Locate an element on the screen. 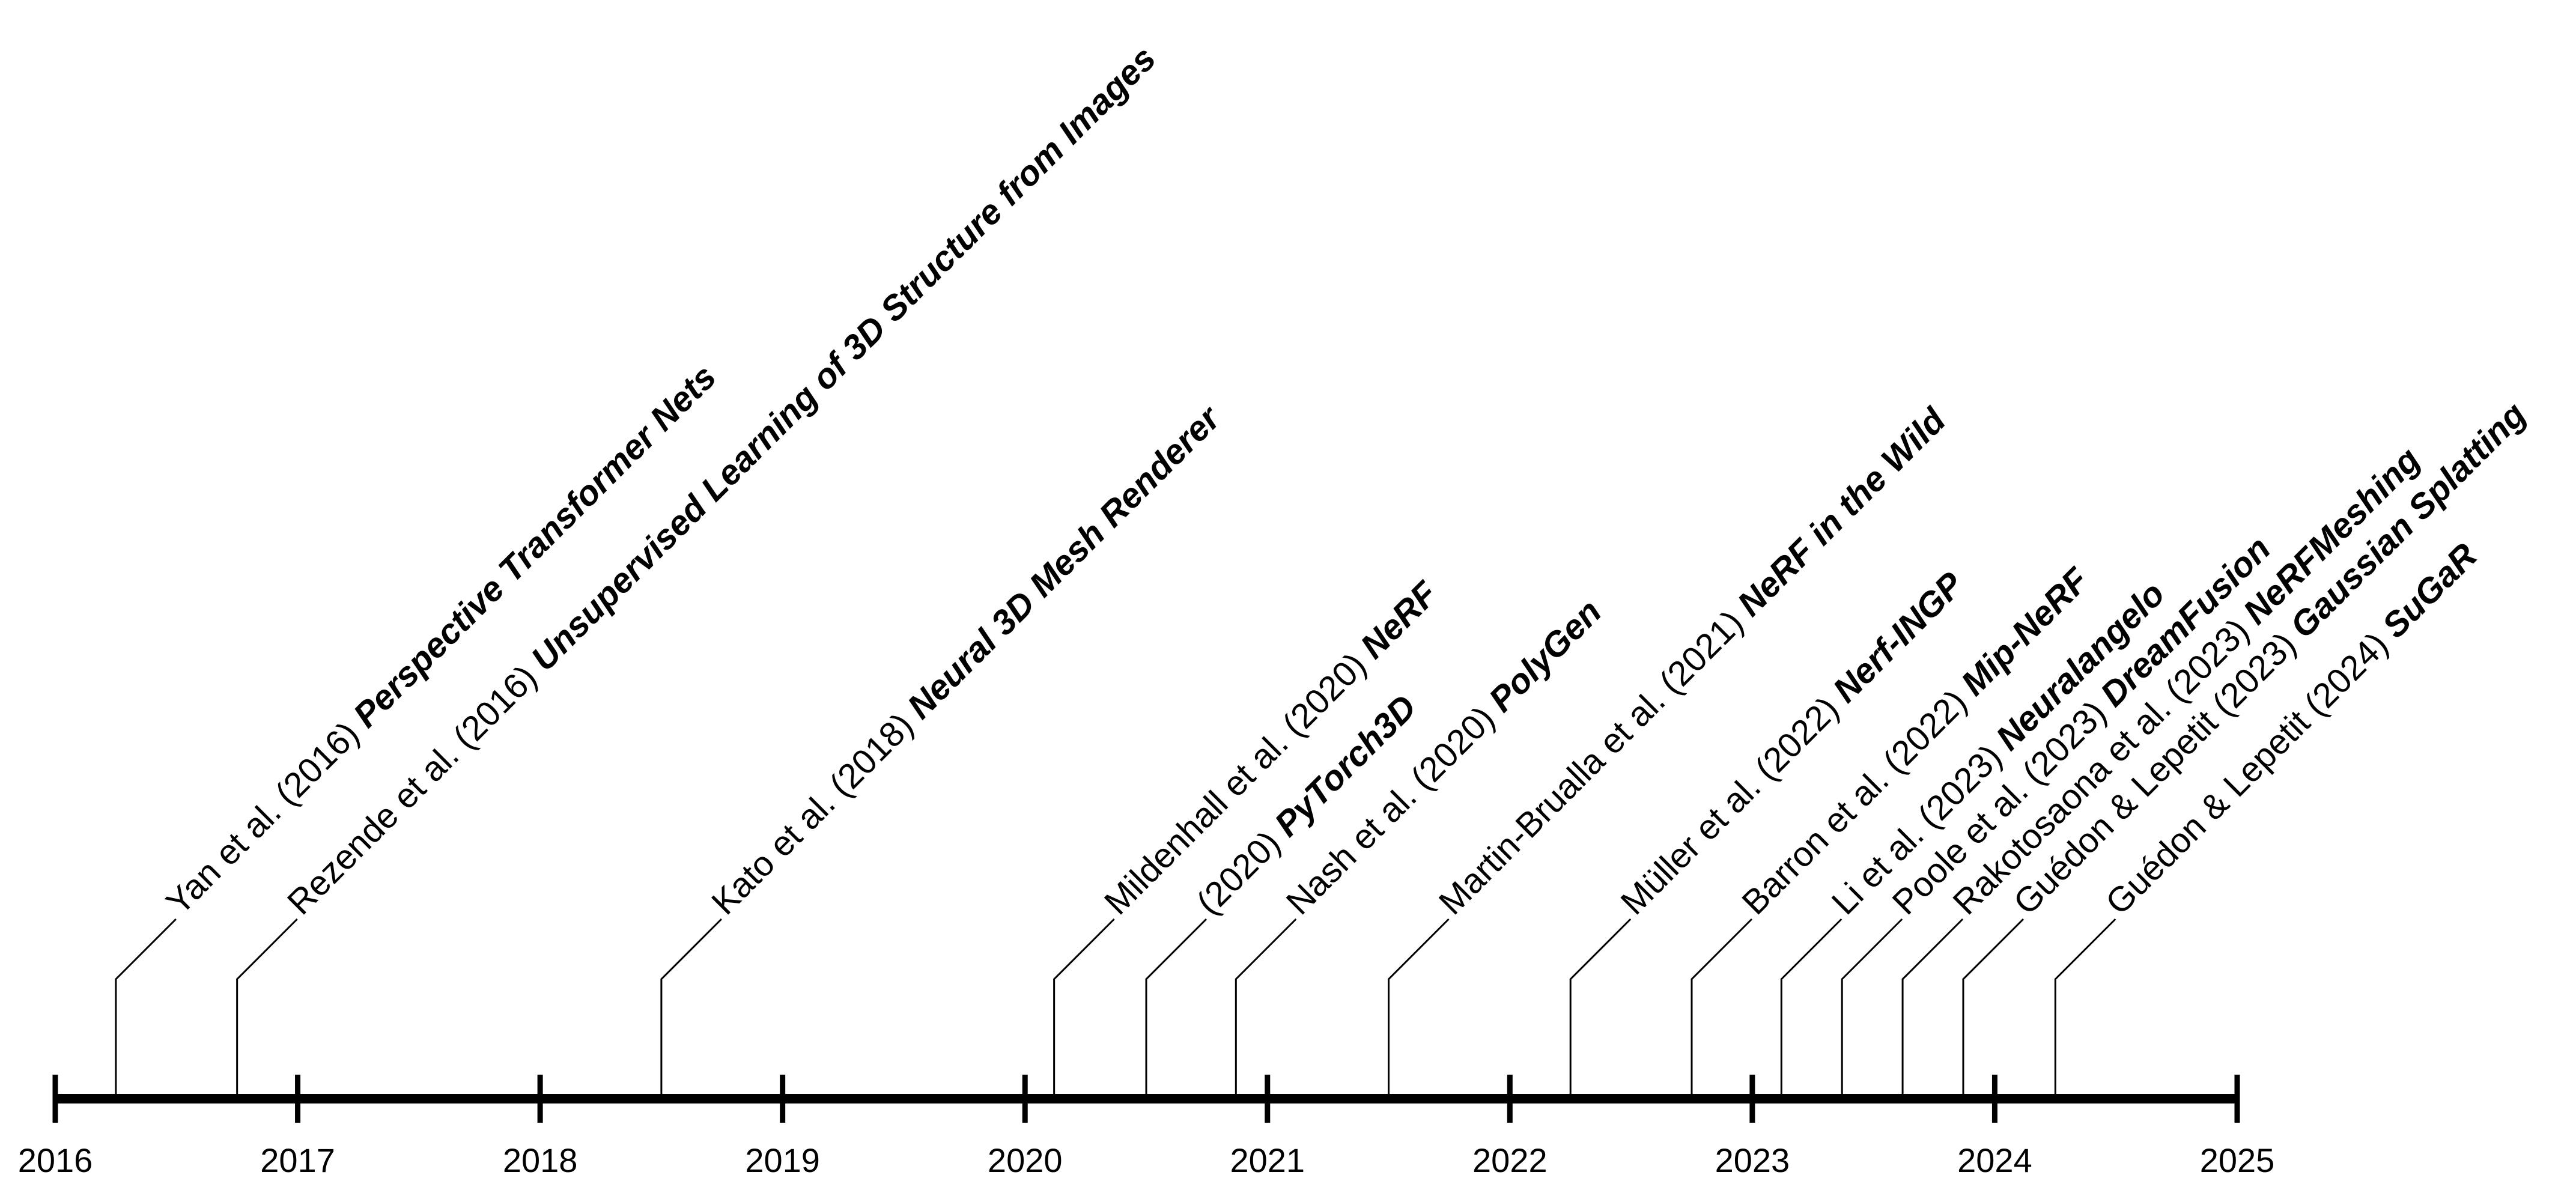 The height and width of the screenshot is (1193, 2576). year-label: 2024 is located at coordinates (1995, 1160).